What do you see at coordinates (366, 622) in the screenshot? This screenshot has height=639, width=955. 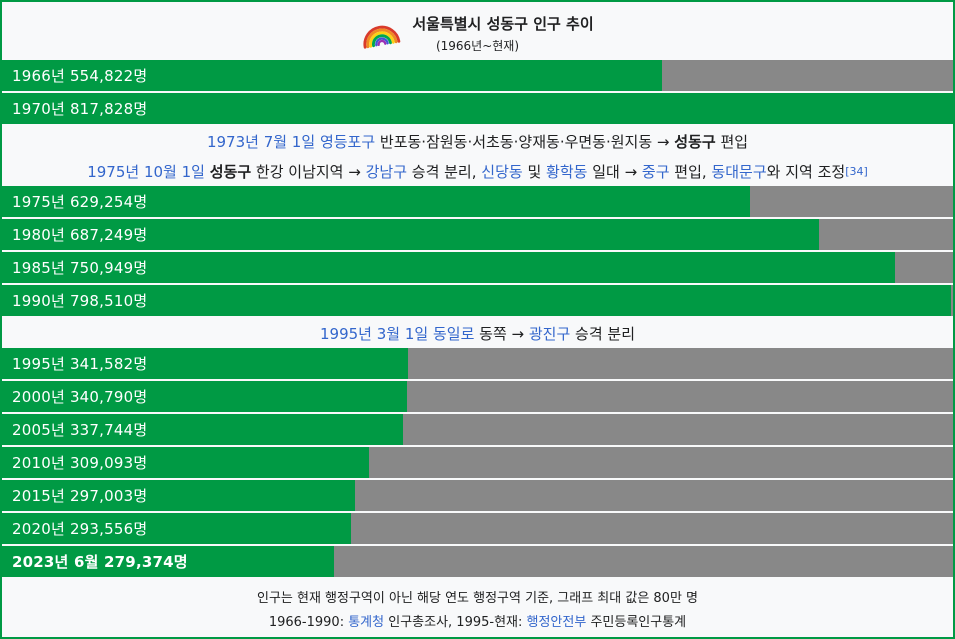 I see `wiki-link: 통계청` at bounding box center [366, 622].